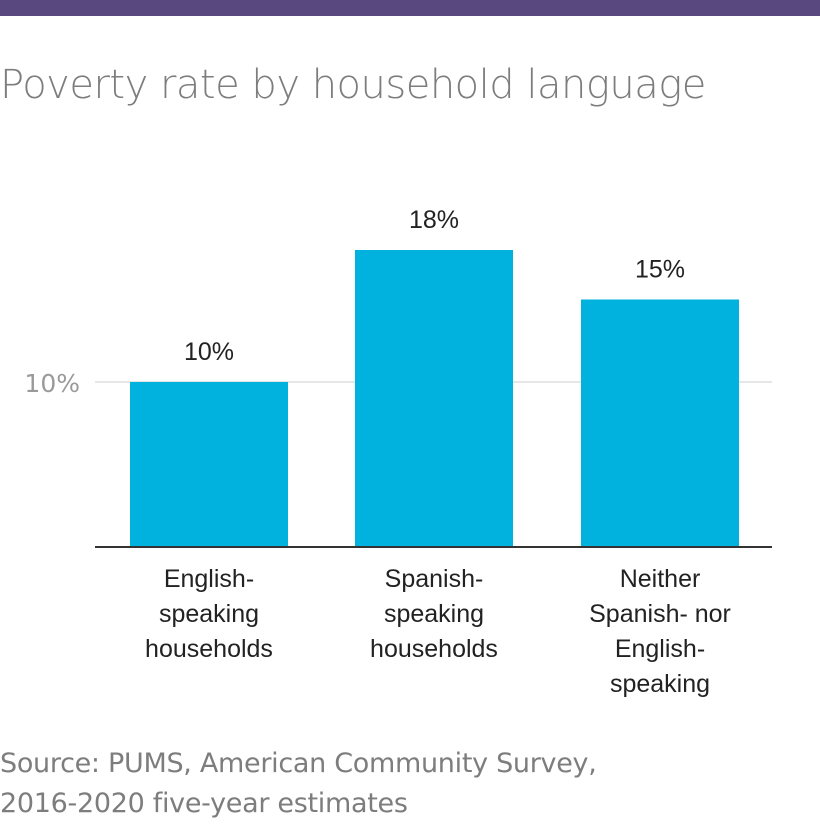  I want to click on chart-title: Poverty rate by household language, so click(353, 85).